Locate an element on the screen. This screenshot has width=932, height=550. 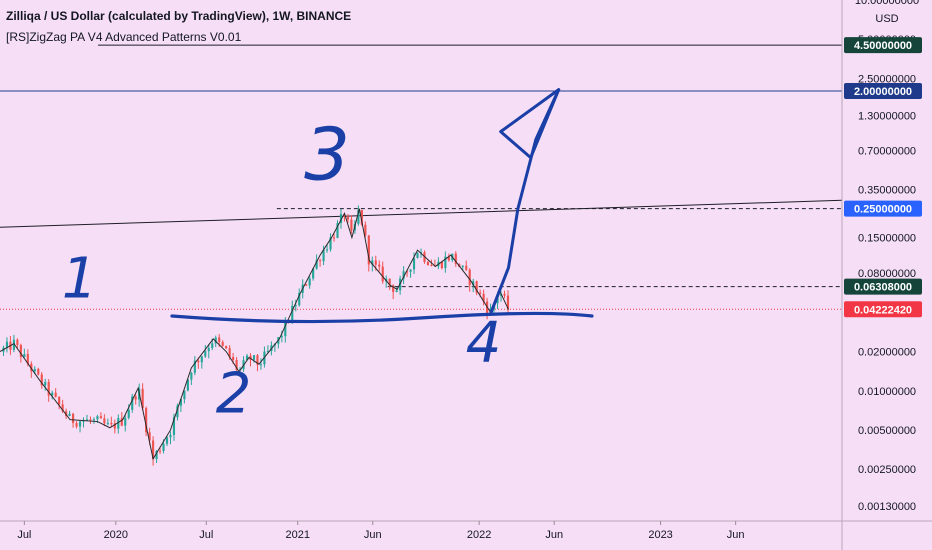
price-badge-label: 0.25000000 is located at coordinates (883, 210).